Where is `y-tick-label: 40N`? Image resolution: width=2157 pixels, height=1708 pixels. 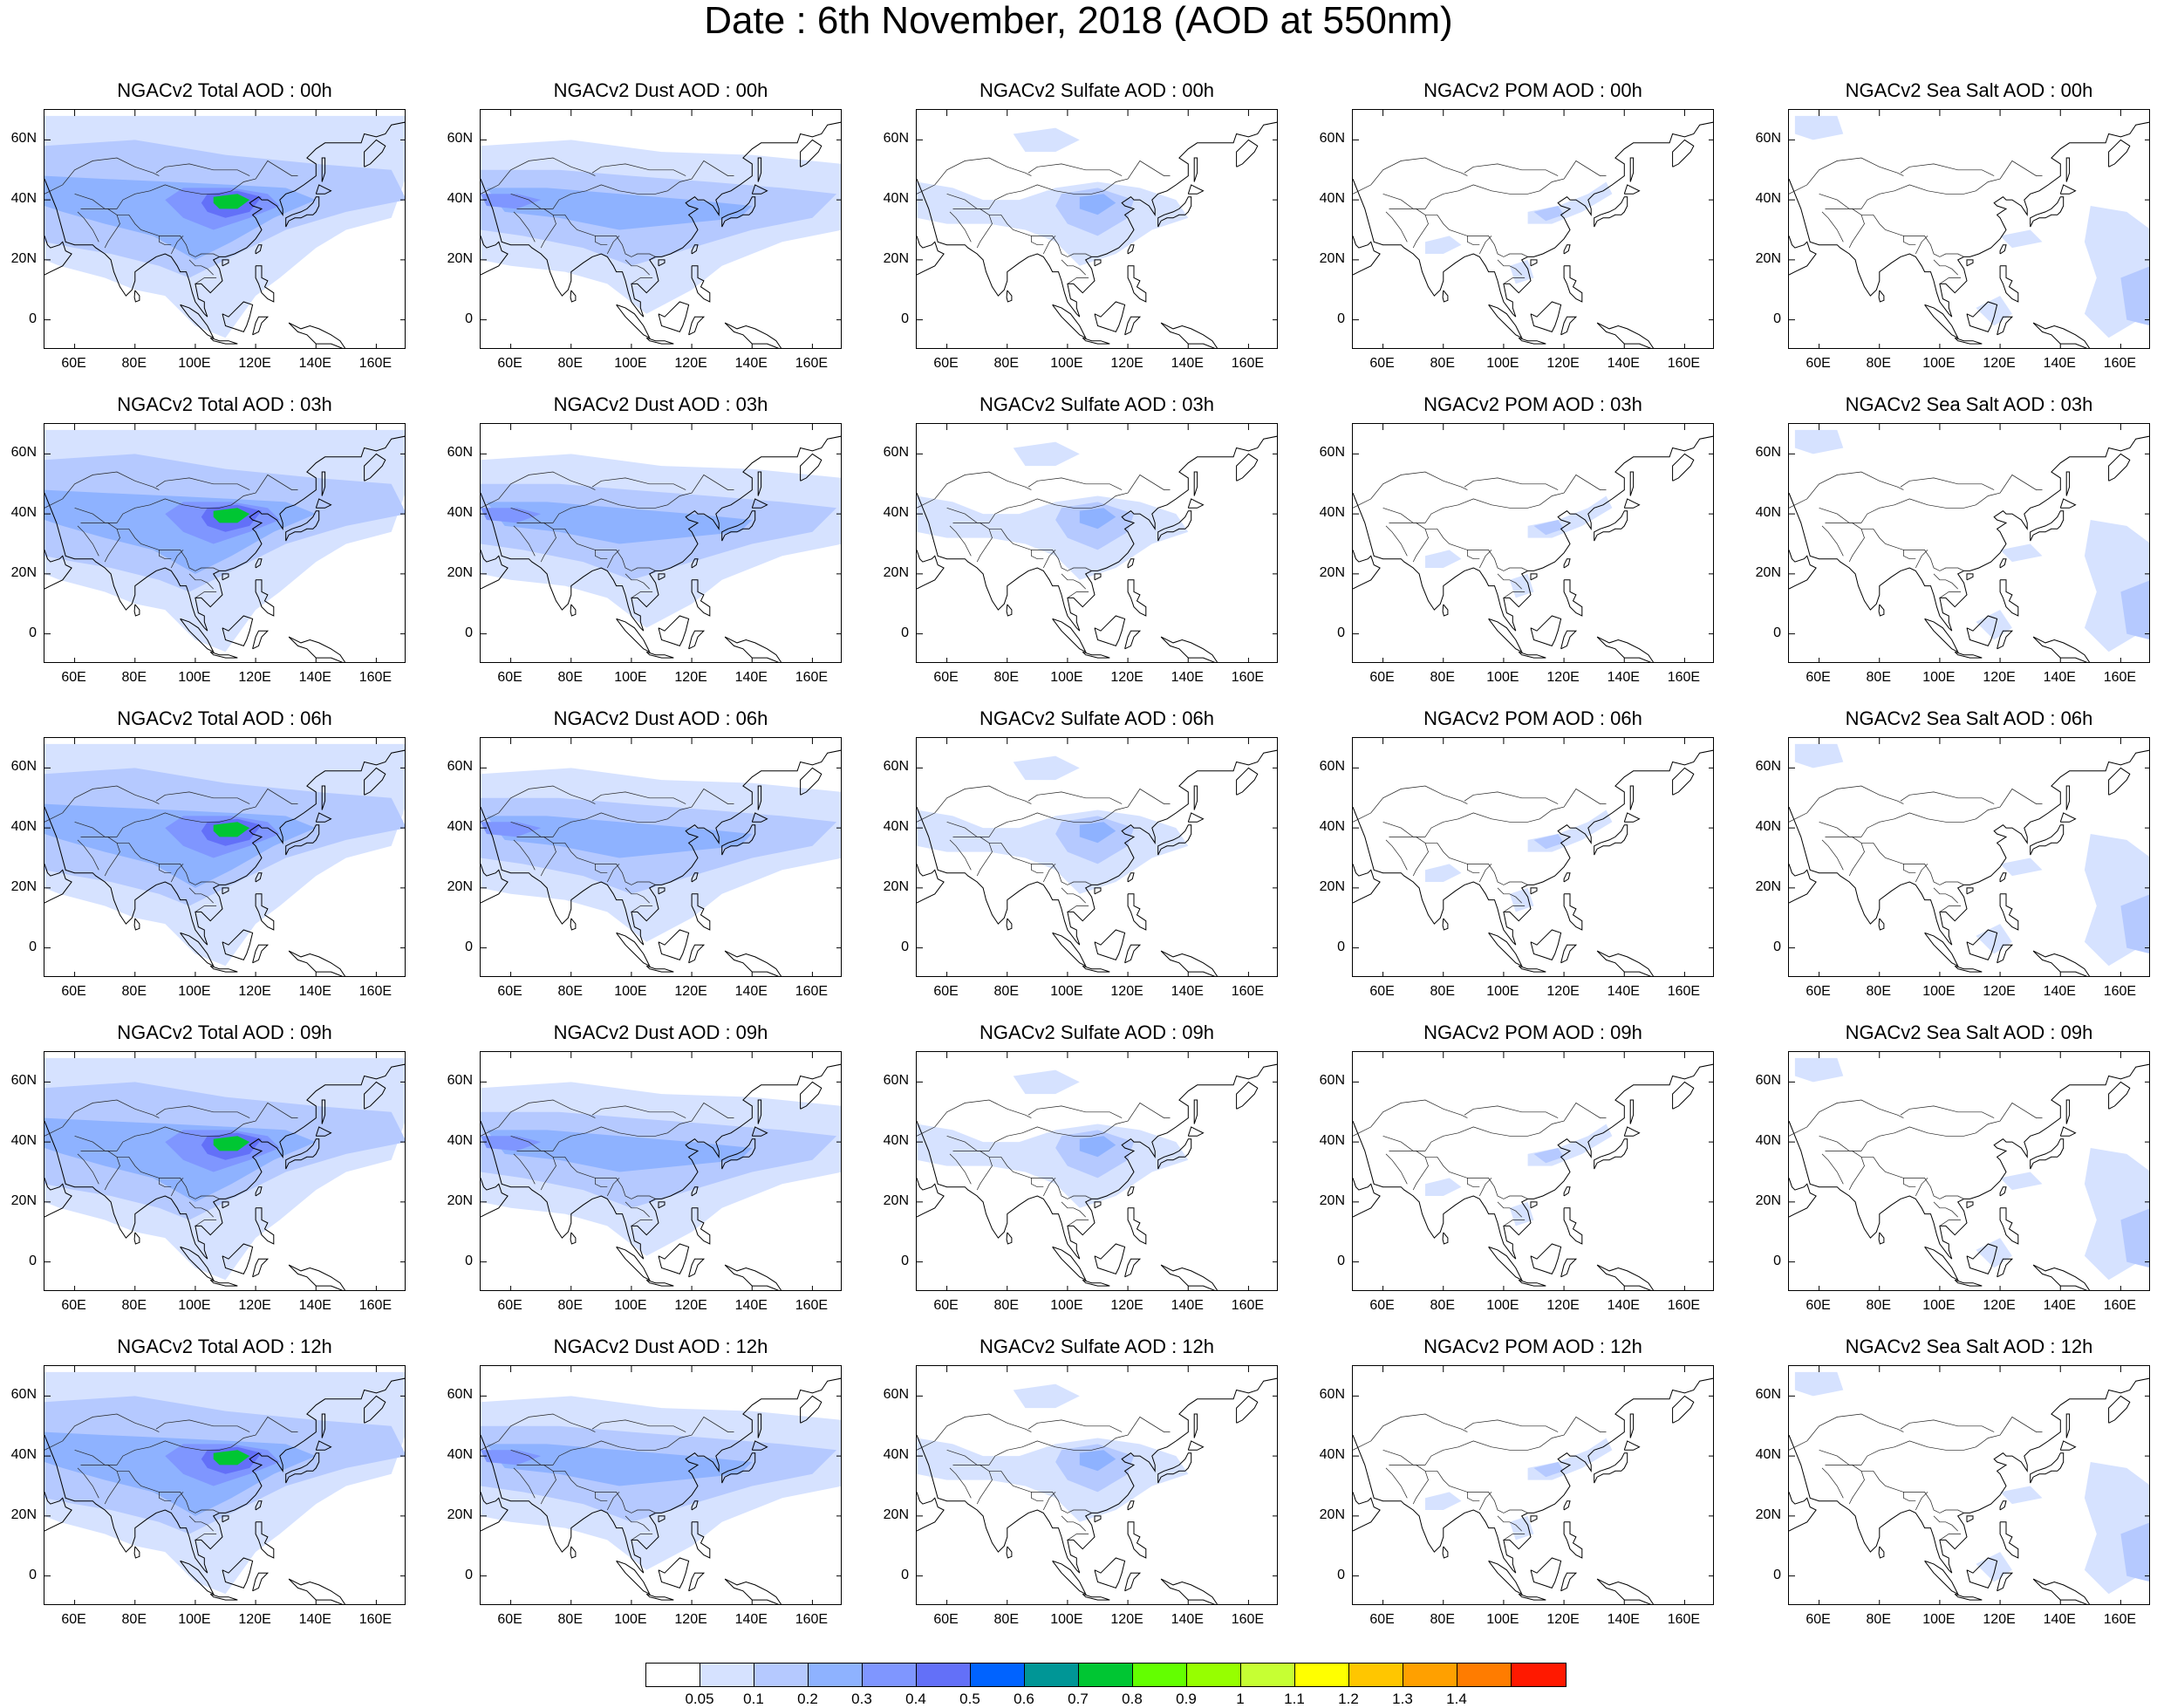
y-tick-label: 40N is located at coordinates (1768, 827).